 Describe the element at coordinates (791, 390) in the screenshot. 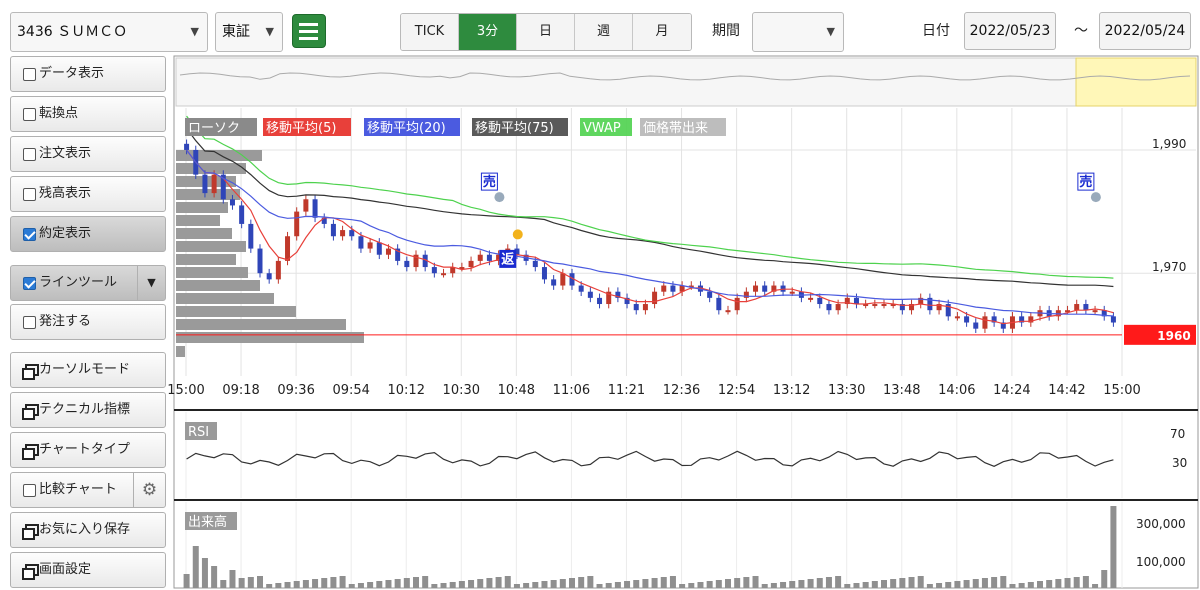

I see `x-tick-label: 13:12` at that location.